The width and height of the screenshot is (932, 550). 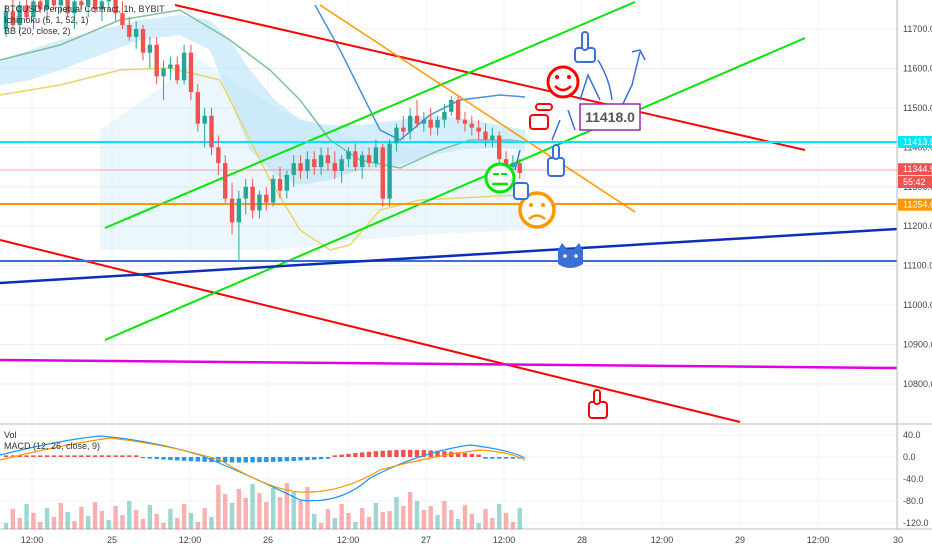 I want to click on macd-legend: MACD (12, 26, close, 9), so click(x=52, y=446).